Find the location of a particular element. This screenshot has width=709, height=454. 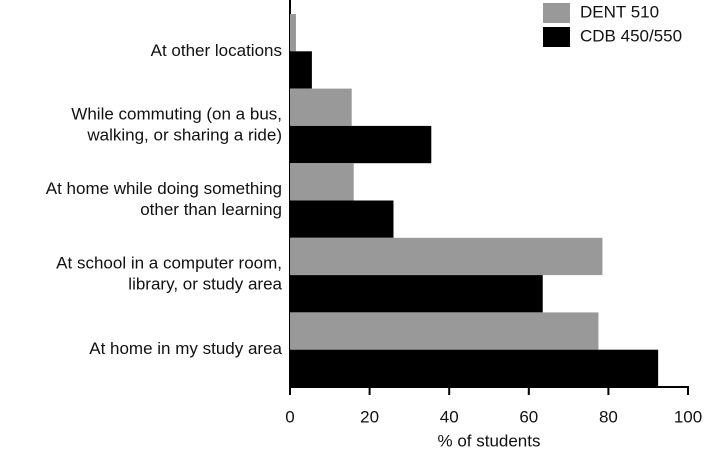

x-tick-label: 0 is located at coordinates (289, 416).